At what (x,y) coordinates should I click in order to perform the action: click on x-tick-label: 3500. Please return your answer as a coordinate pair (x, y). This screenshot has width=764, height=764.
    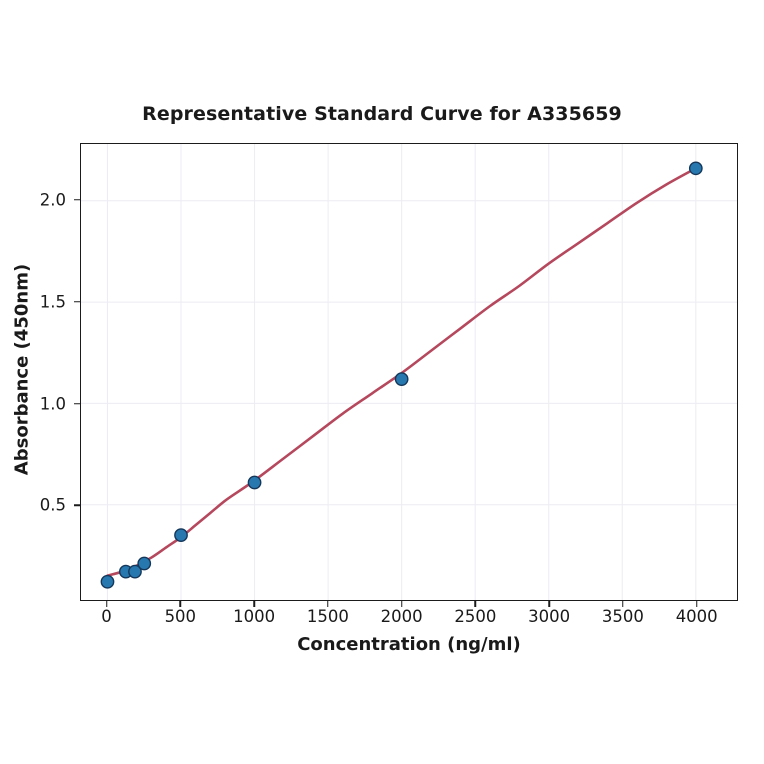
    Looking at the image, I should click on (622, 616).